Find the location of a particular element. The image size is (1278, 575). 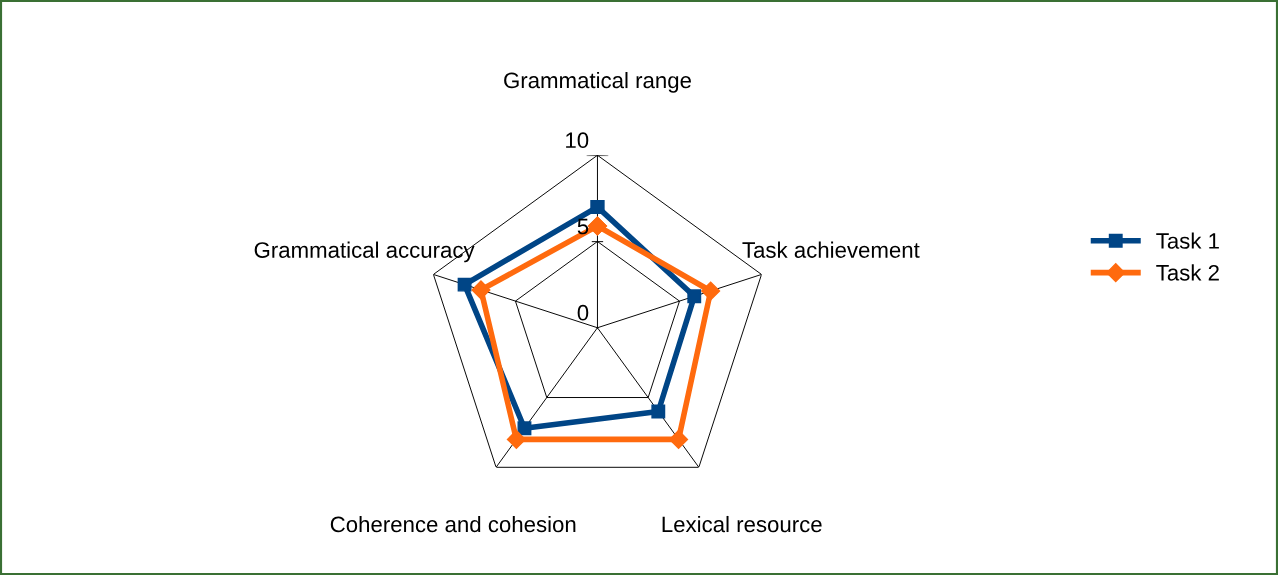

spoke-label: Task achievement is located at coordinates (831, 249).